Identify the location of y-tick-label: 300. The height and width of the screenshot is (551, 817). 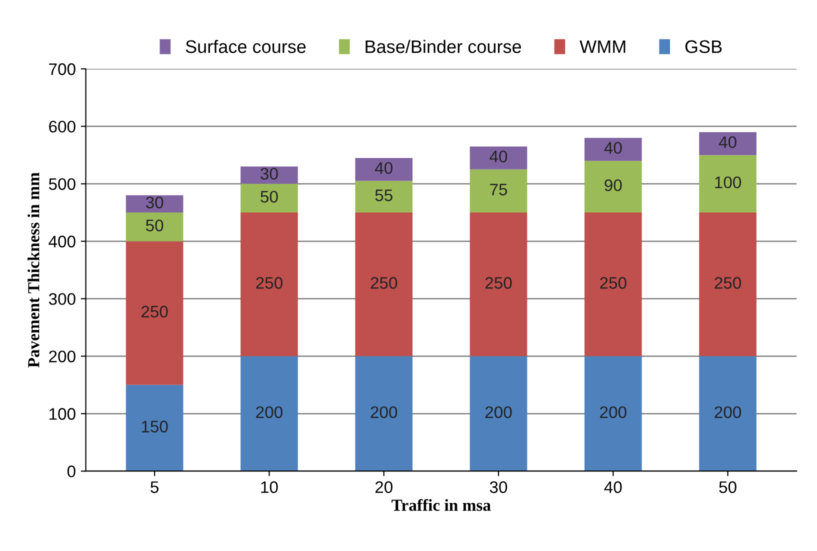
(62, 299).